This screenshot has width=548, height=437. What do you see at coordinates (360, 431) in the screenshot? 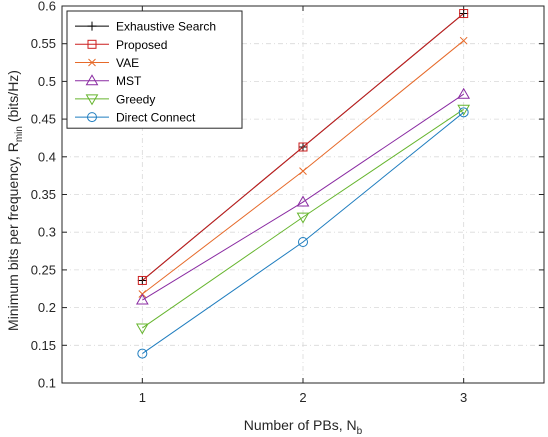
I see `x-axis-label-subscript: b` at bounding box center [360, 431].